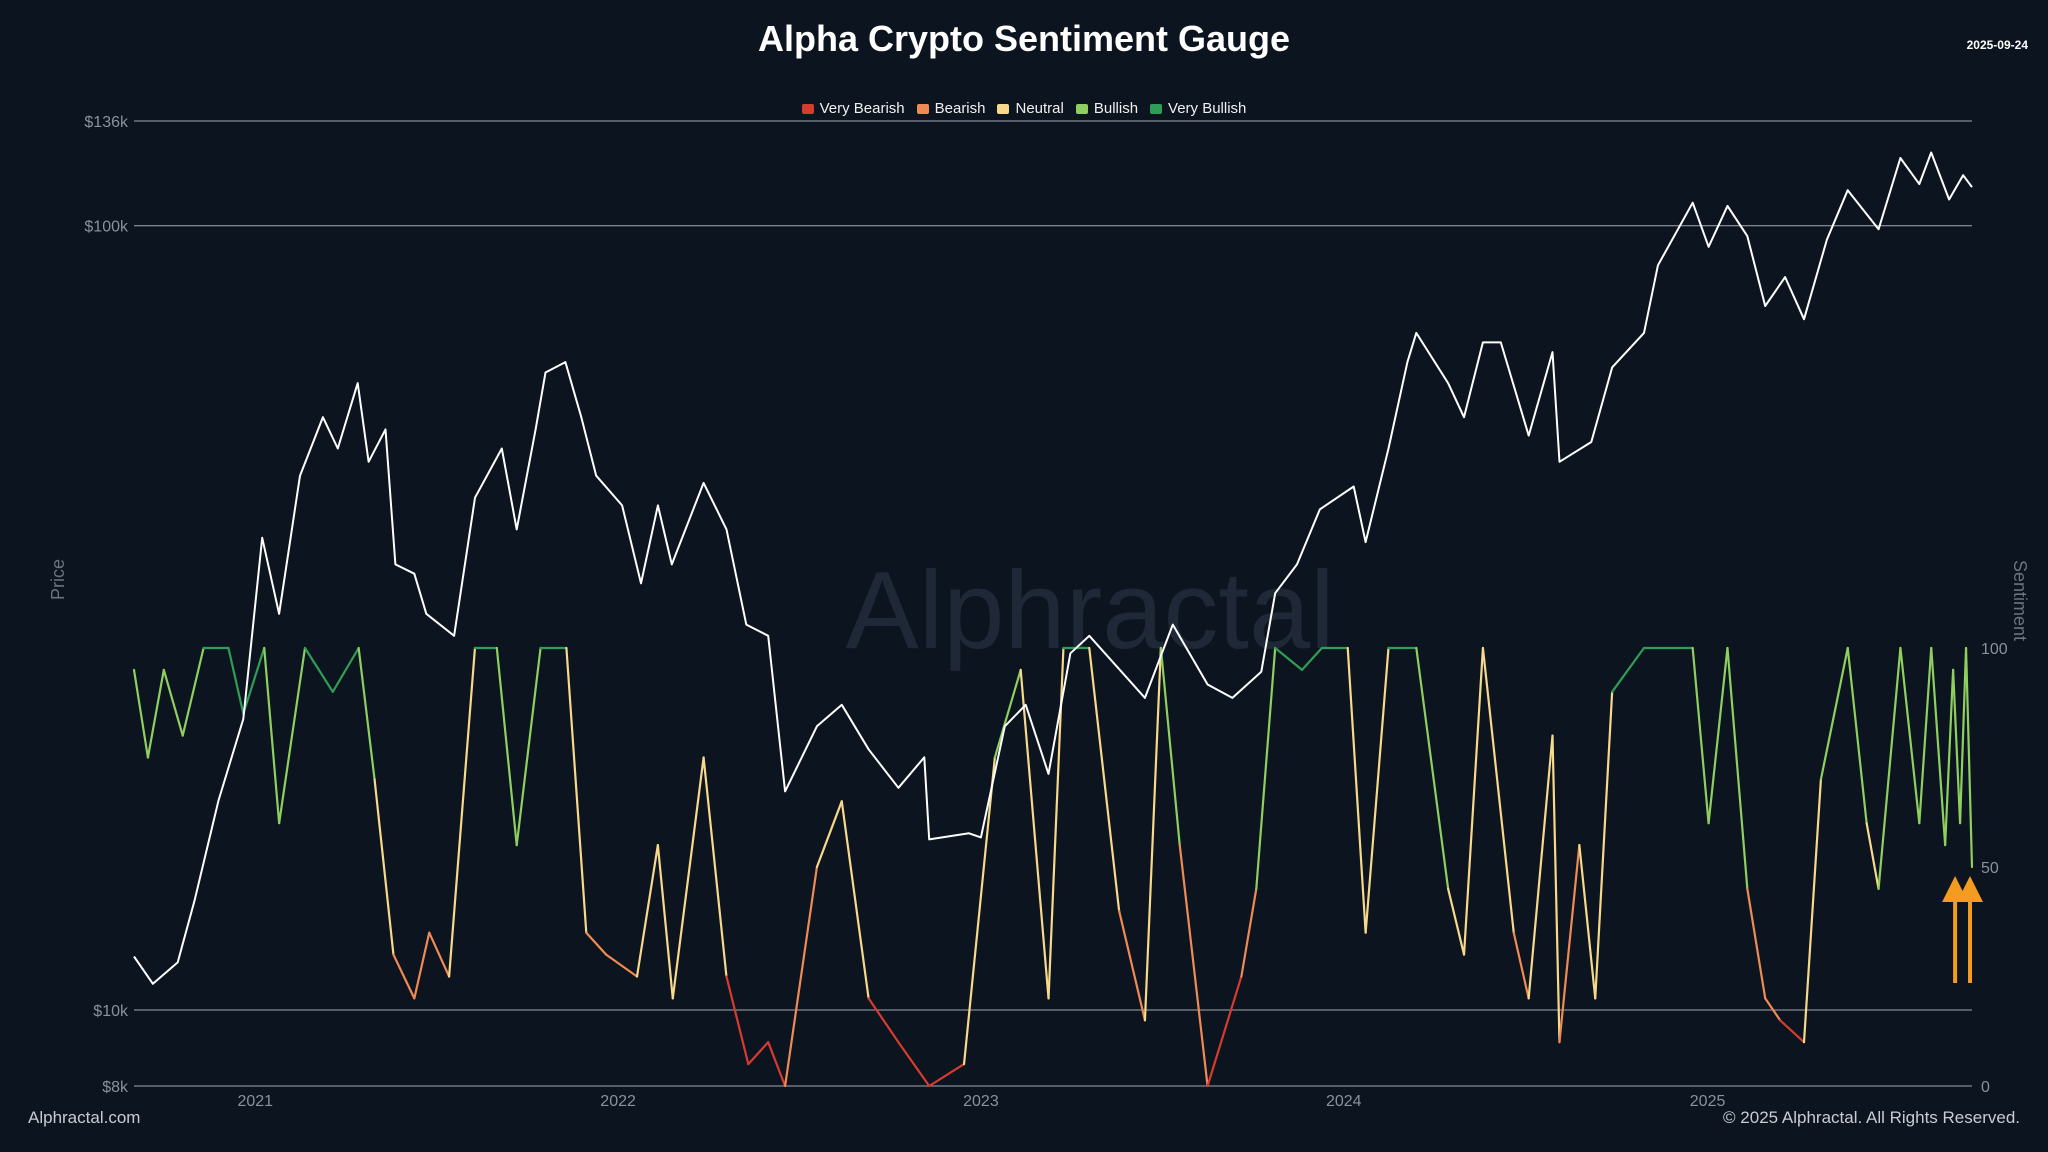 Image resolution: width=2048 pixels, height=1152 pixels. I want to click on y-left-tick-label: $10k, so click(111, 1011).